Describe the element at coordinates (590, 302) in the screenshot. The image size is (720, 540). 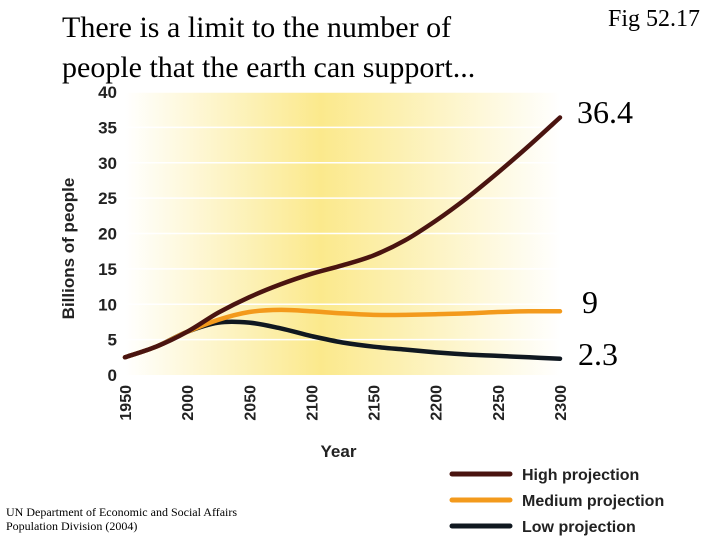
I see `medium-projection-callout: 9` at that location.